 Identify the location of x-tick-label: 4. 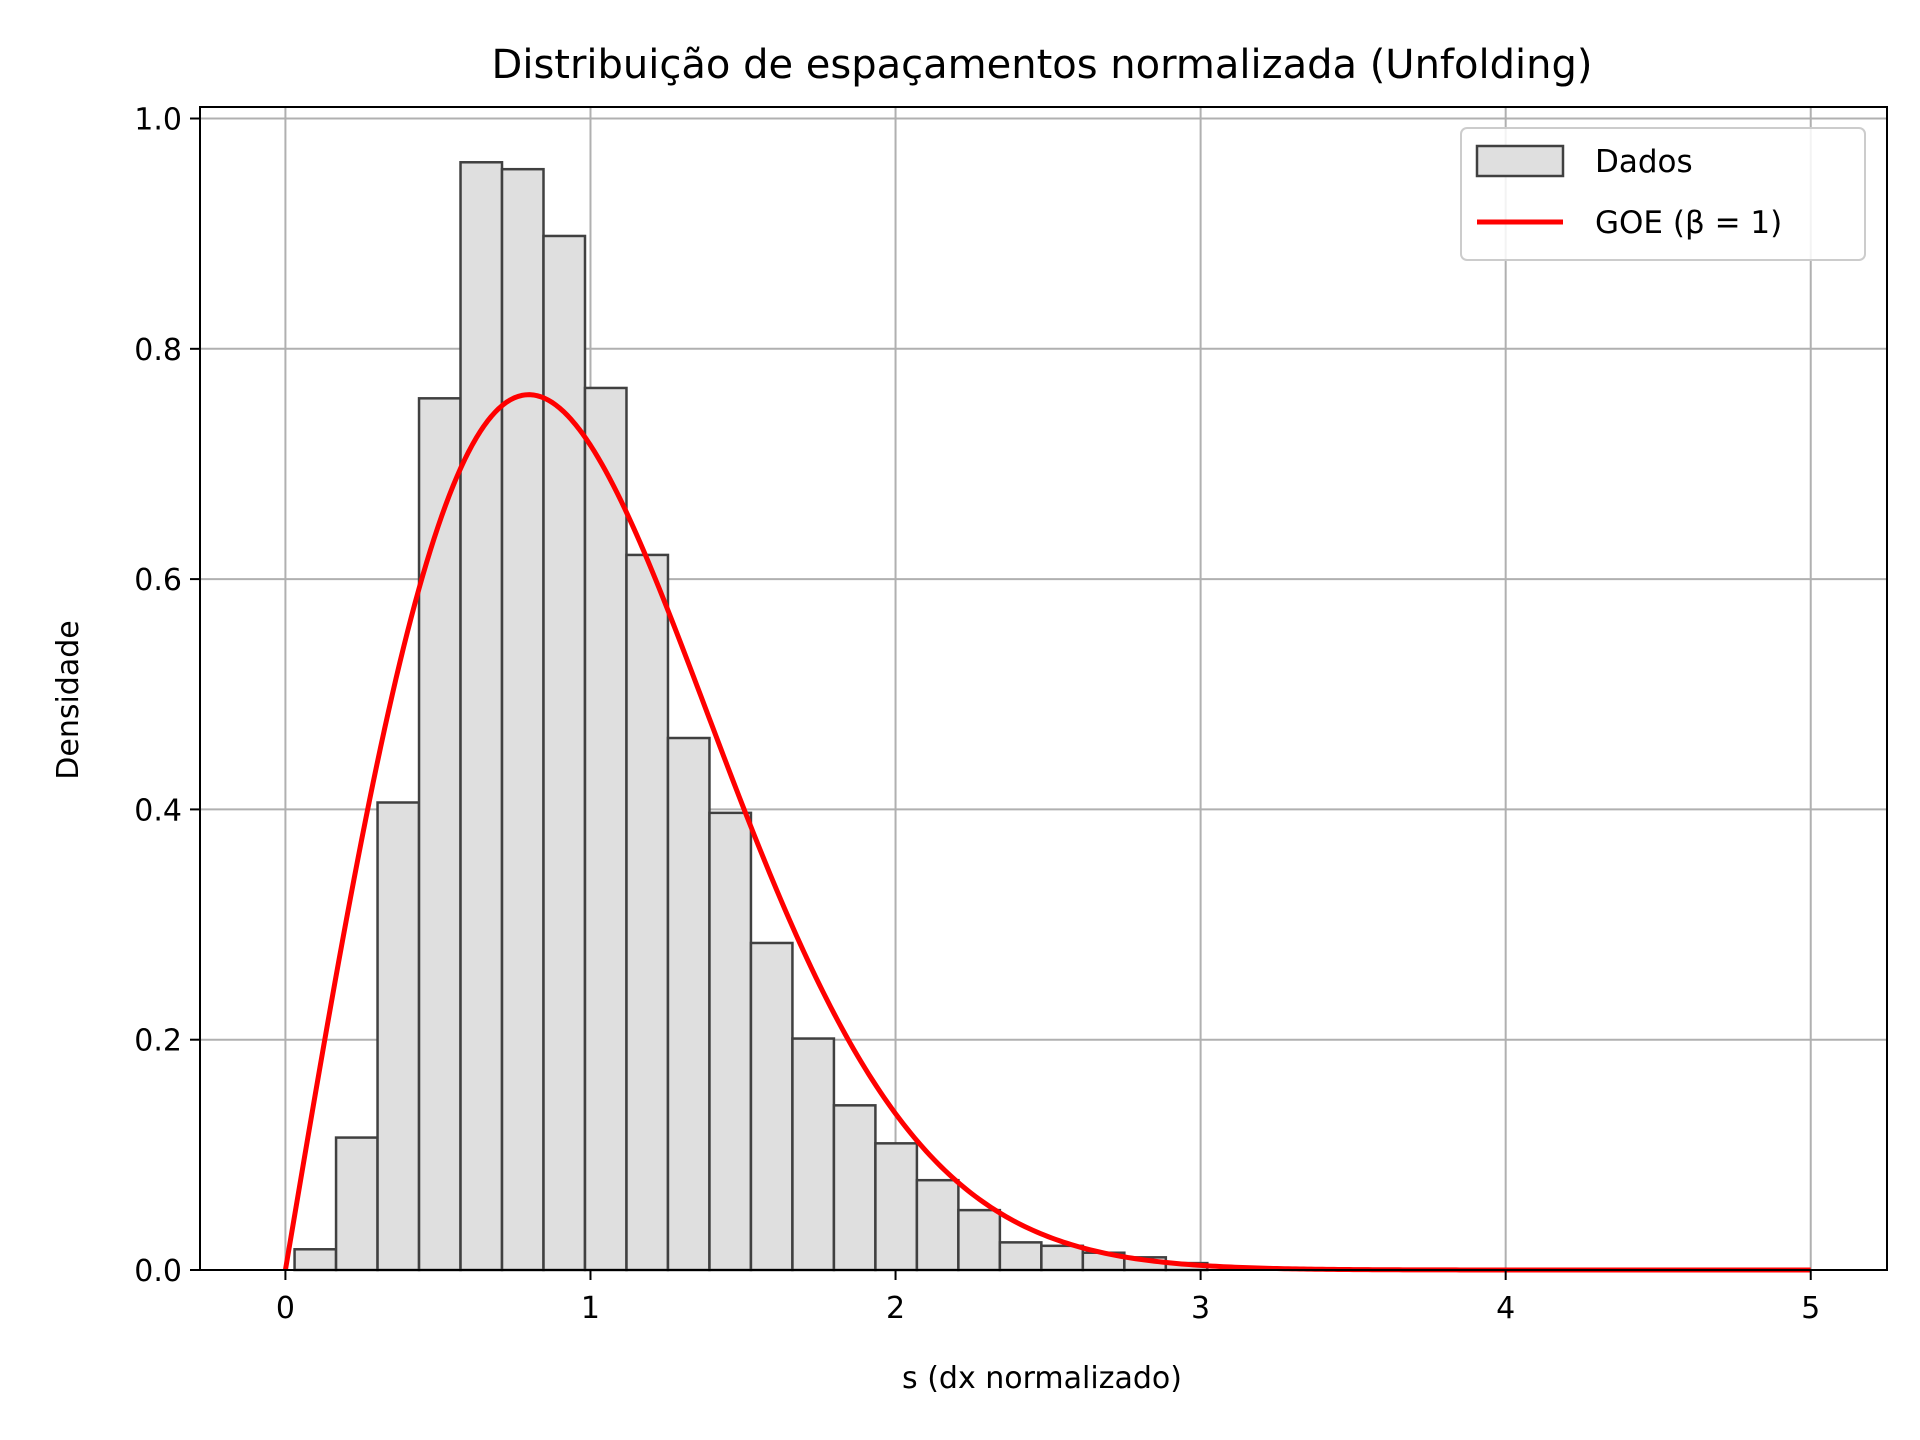
(1505, 1308).